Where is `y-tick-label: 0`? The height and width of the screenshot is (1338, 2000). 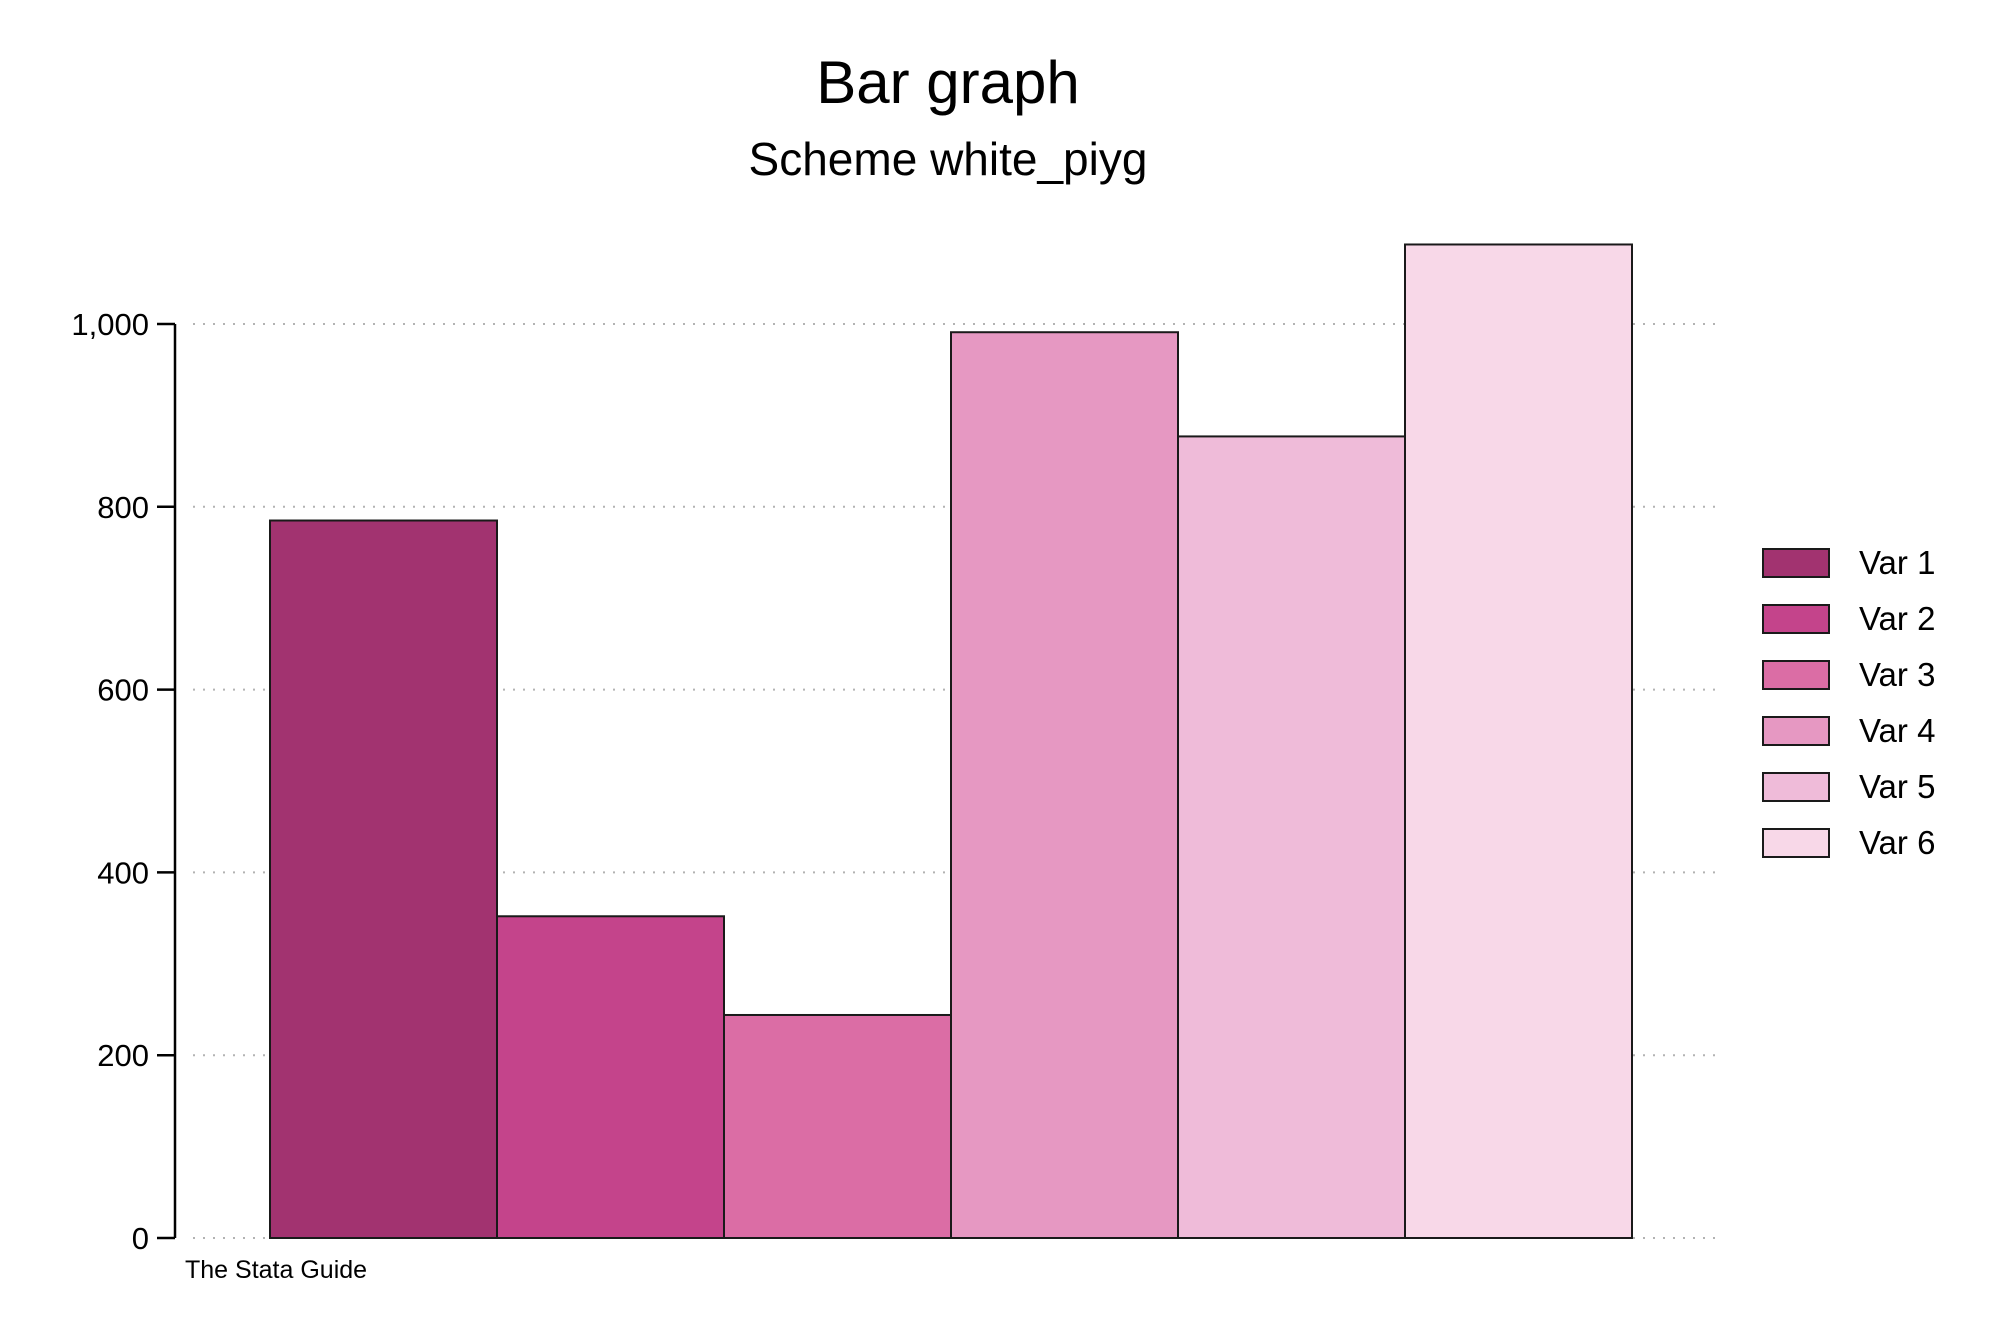 y-tick-label: 0 is located at coordinates (140, 1238).